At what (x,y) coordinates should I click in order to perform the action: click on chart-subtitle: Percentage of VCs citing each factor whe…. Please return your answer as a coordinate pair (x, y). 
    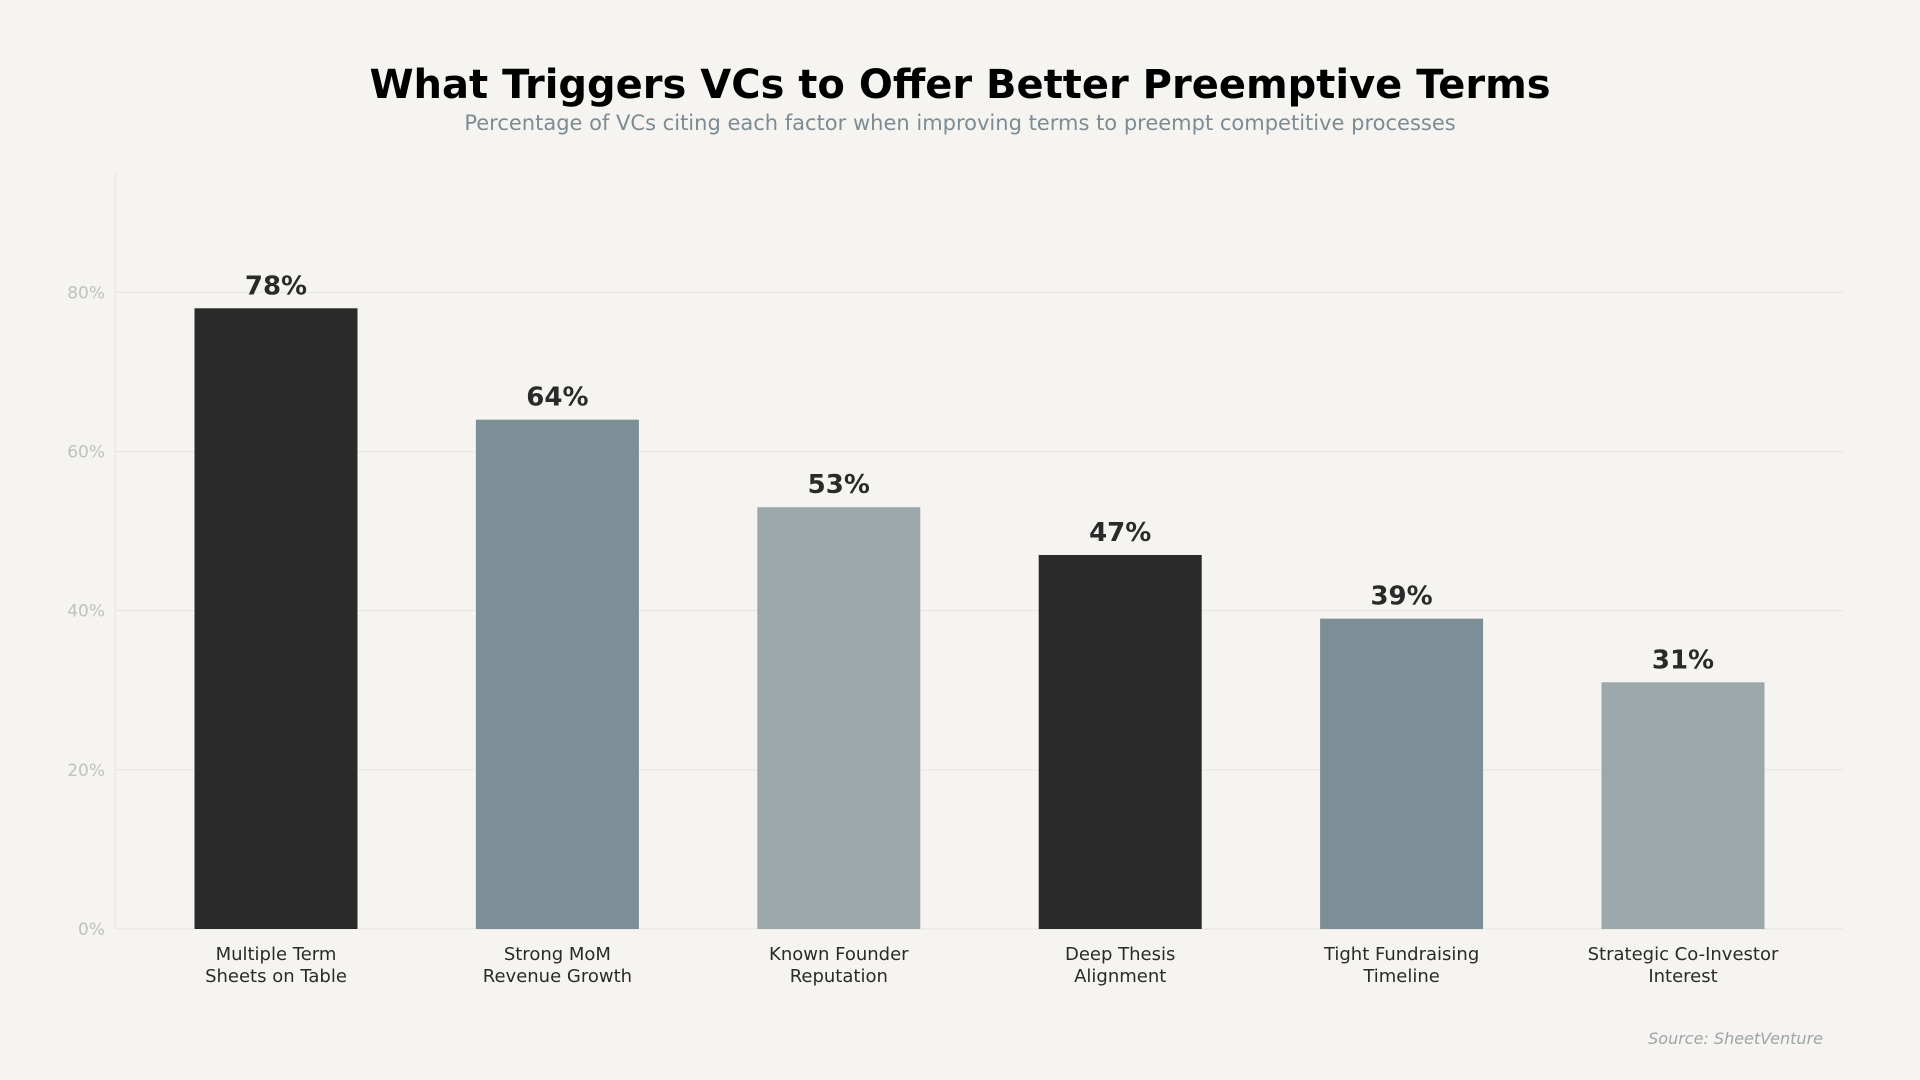
    Looking at the image, I should click on (959, 123).